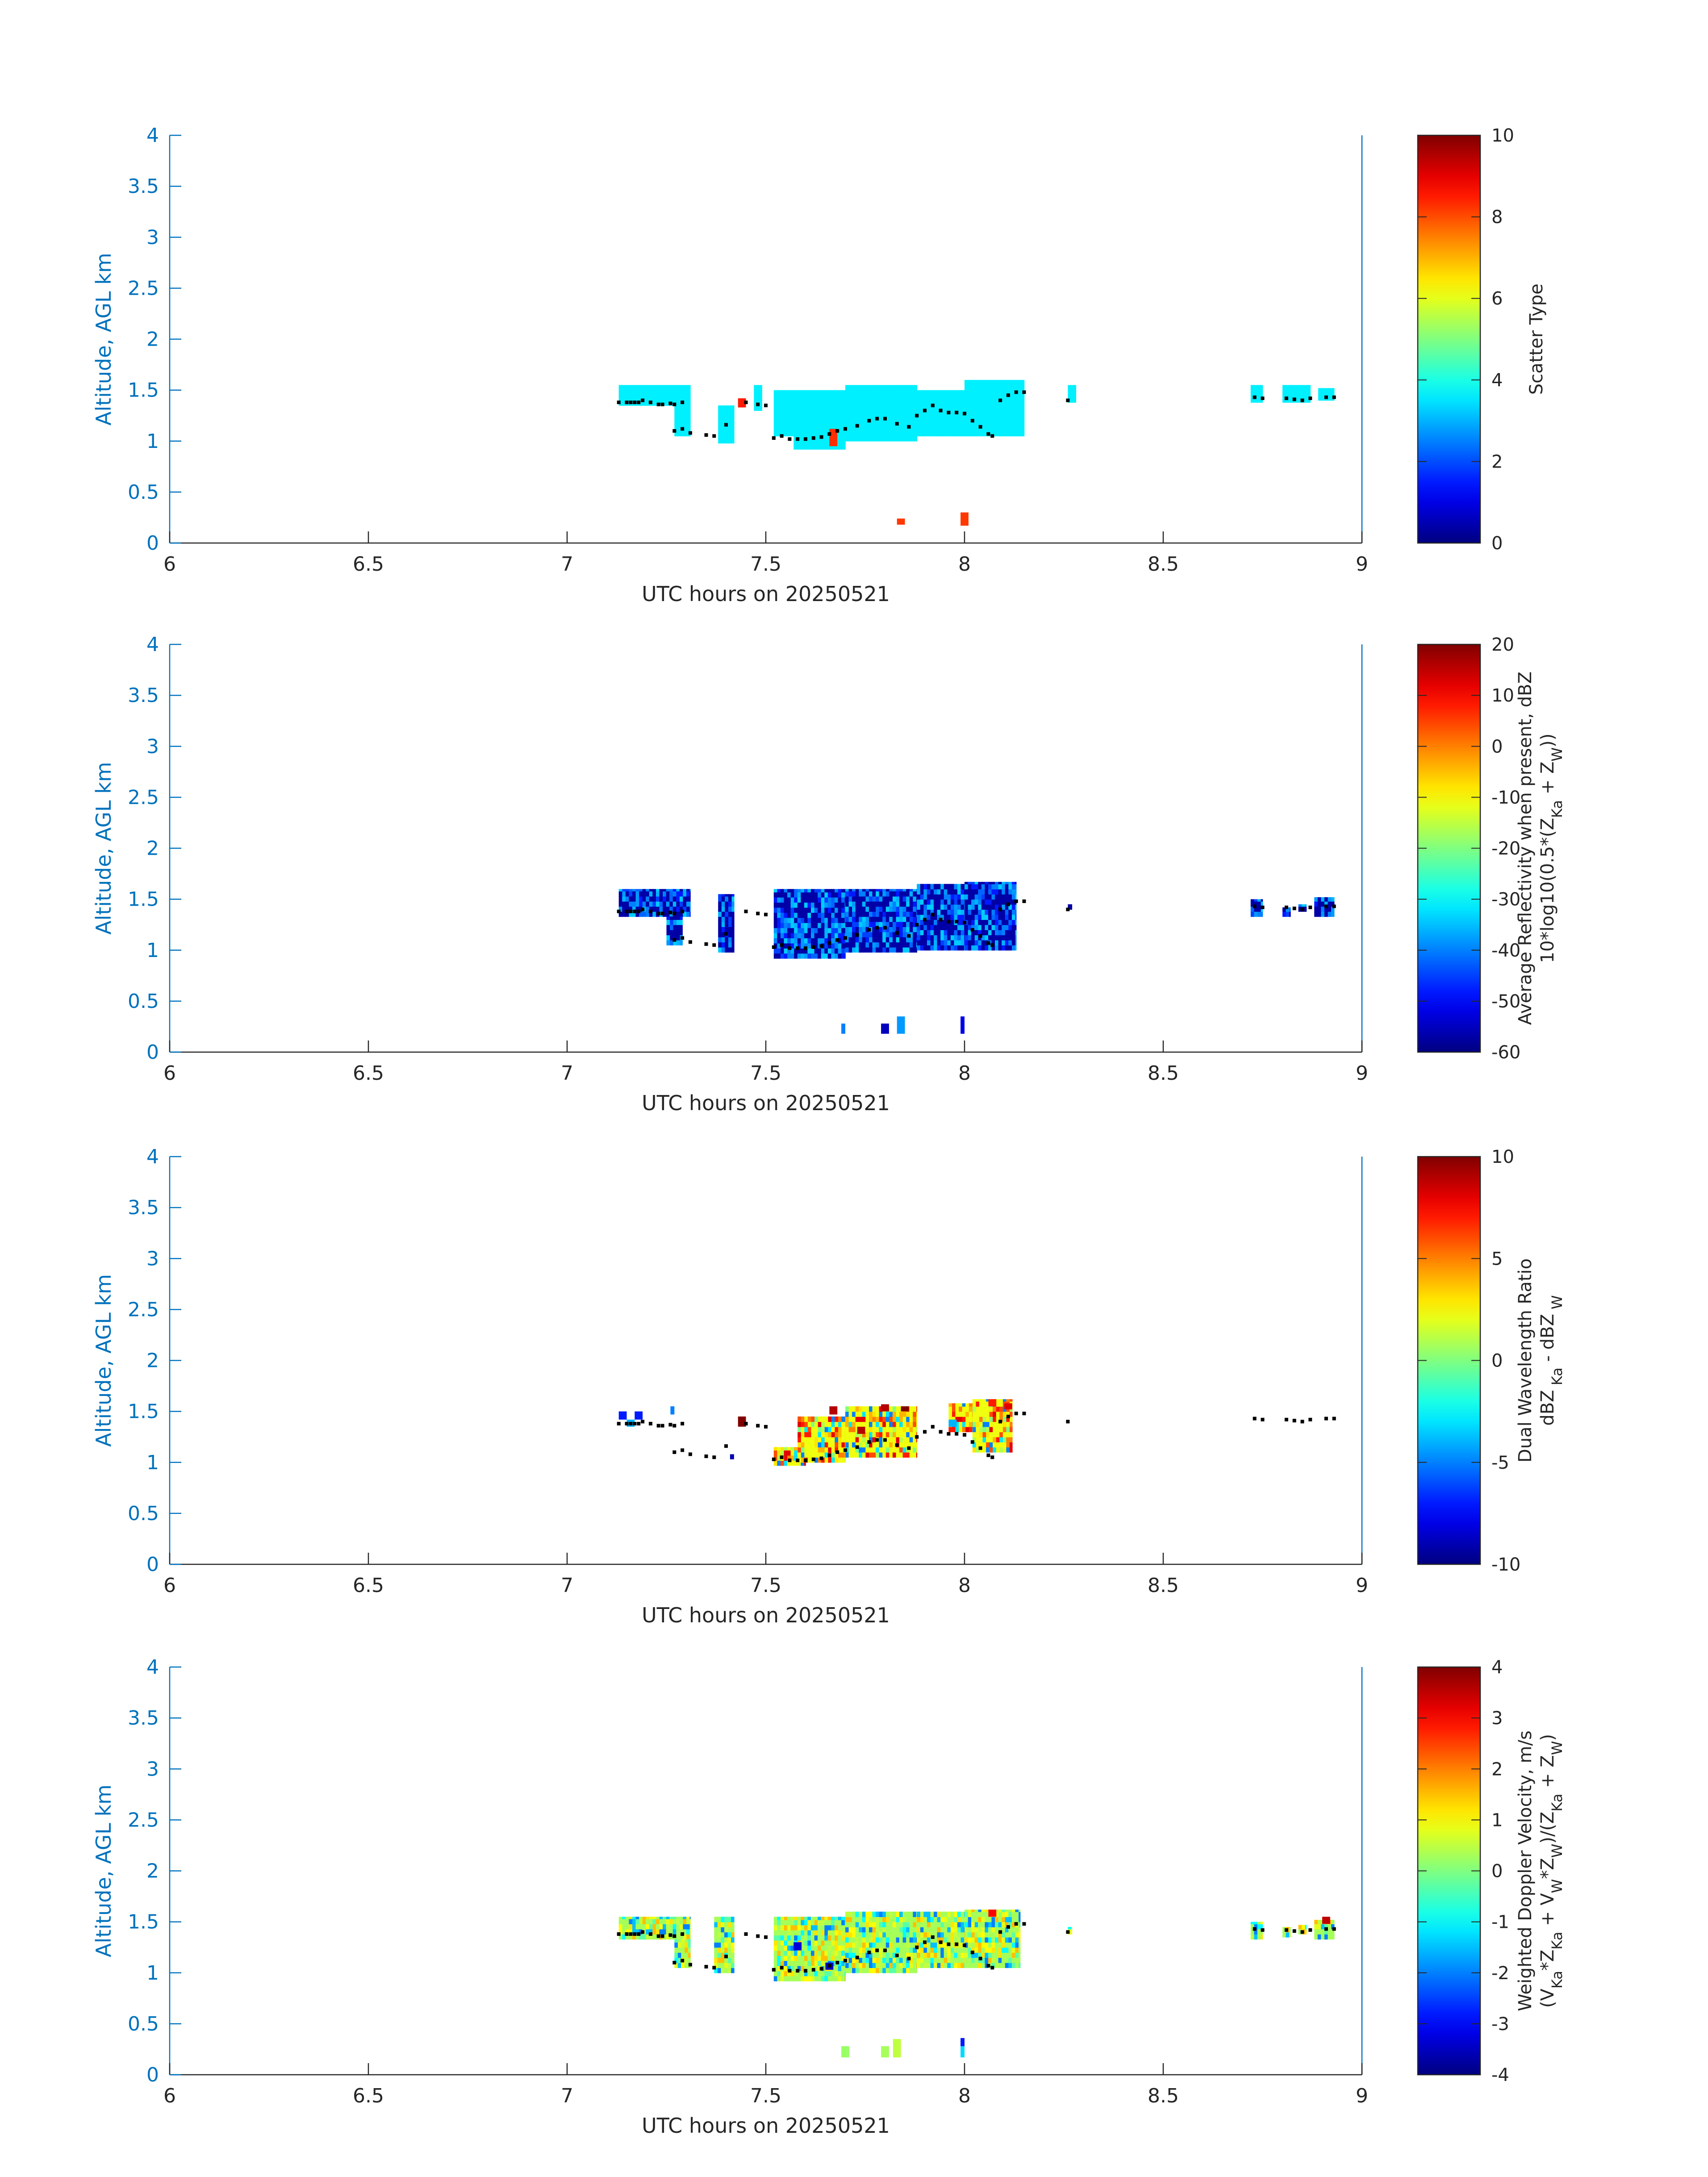 This screenshot has height=2177, width=1708. What do you see at coordinates (1505, 797) in the screenshot?
I see `colorbar-tick-label: -10` at bounding box center [1505, 797].